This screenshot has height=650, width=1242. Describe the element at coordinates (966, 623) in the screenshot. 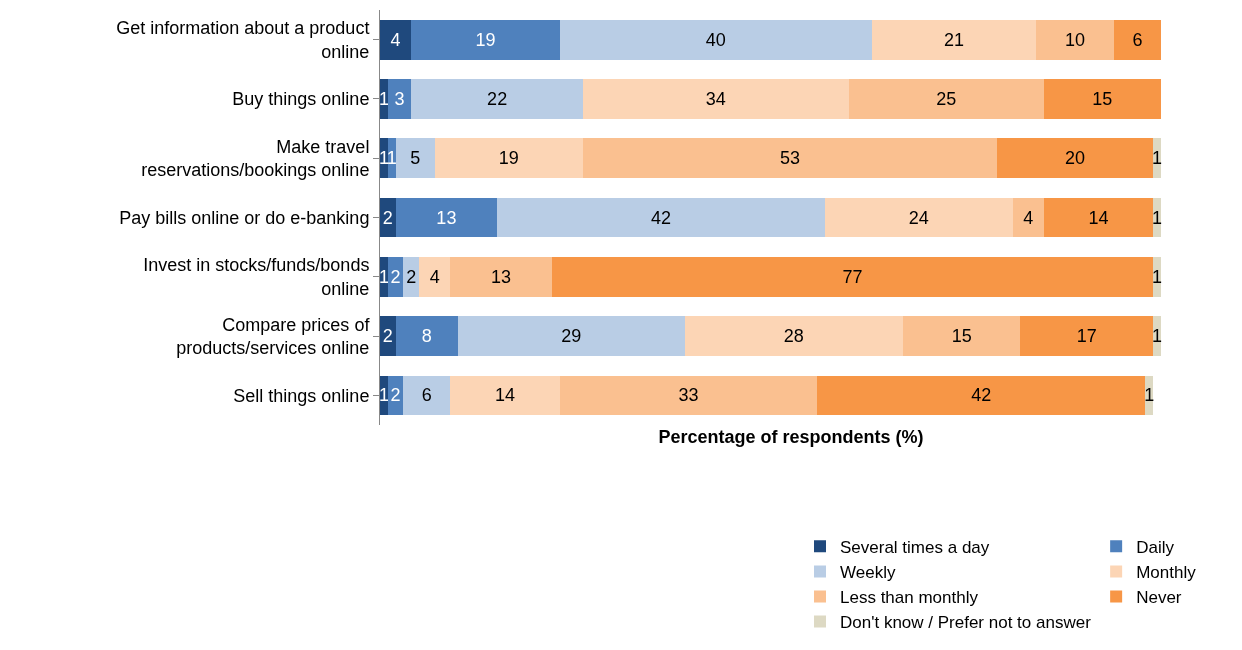

I see `legend-label: Don't know / Prefer not to answer` at that location.